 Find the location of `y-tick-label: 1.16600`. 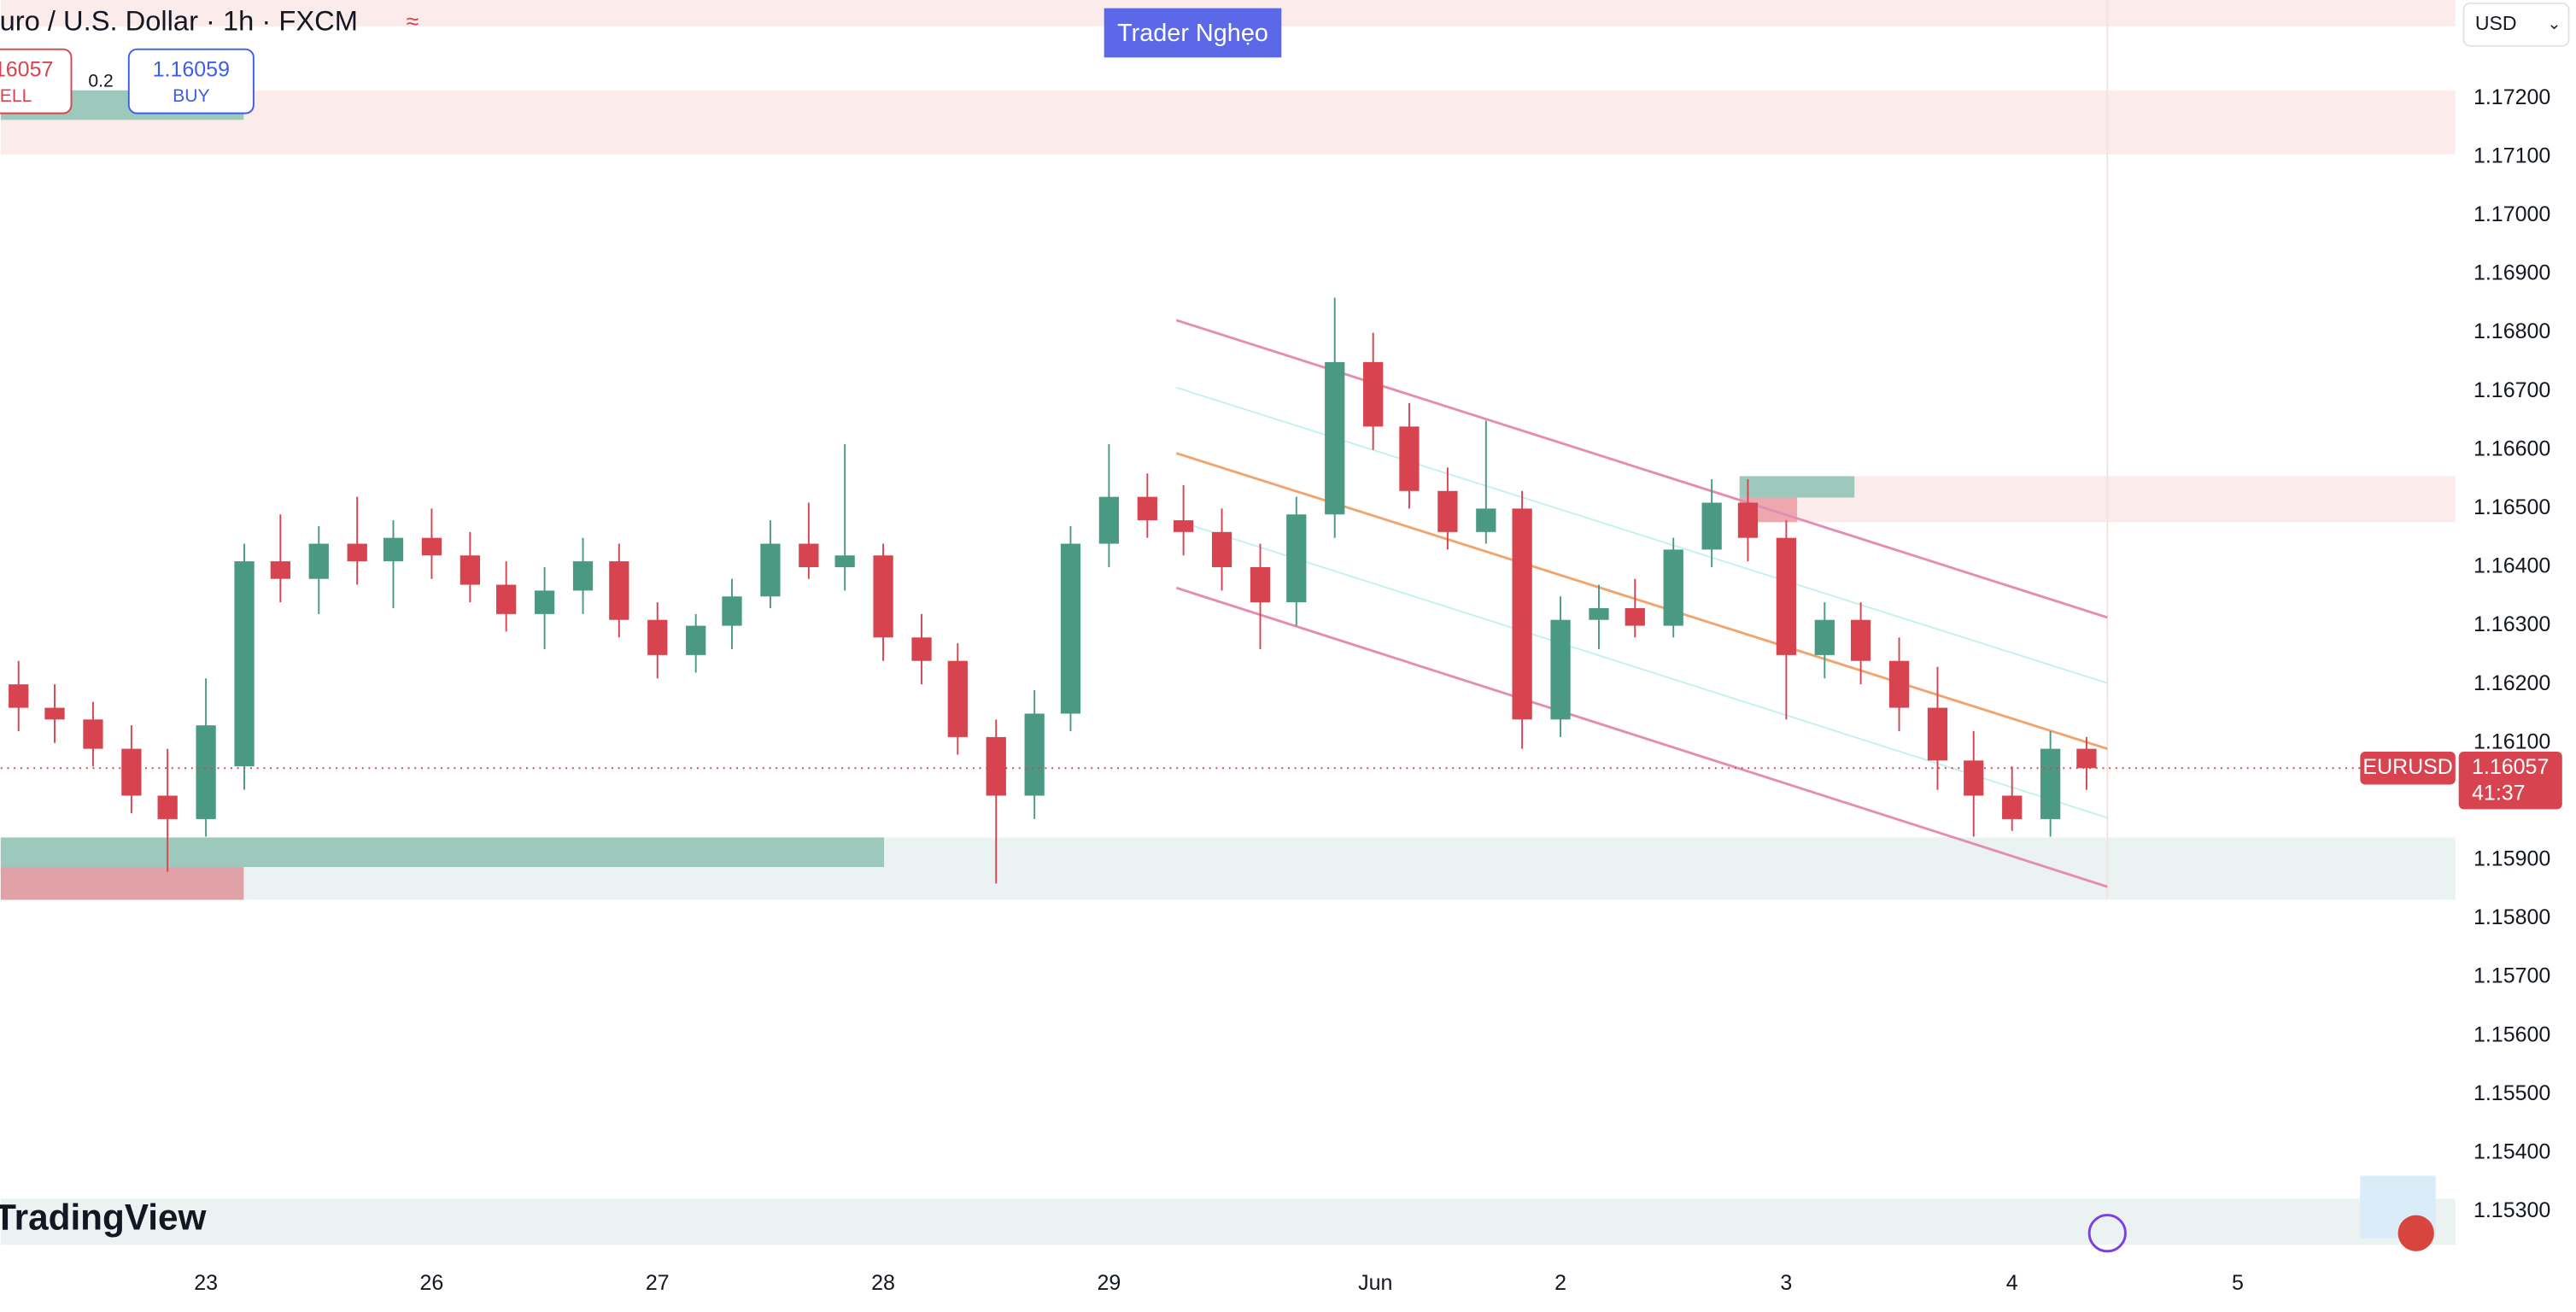

y-tick-label: 1.16600 is located at coordinates (2512, 448).